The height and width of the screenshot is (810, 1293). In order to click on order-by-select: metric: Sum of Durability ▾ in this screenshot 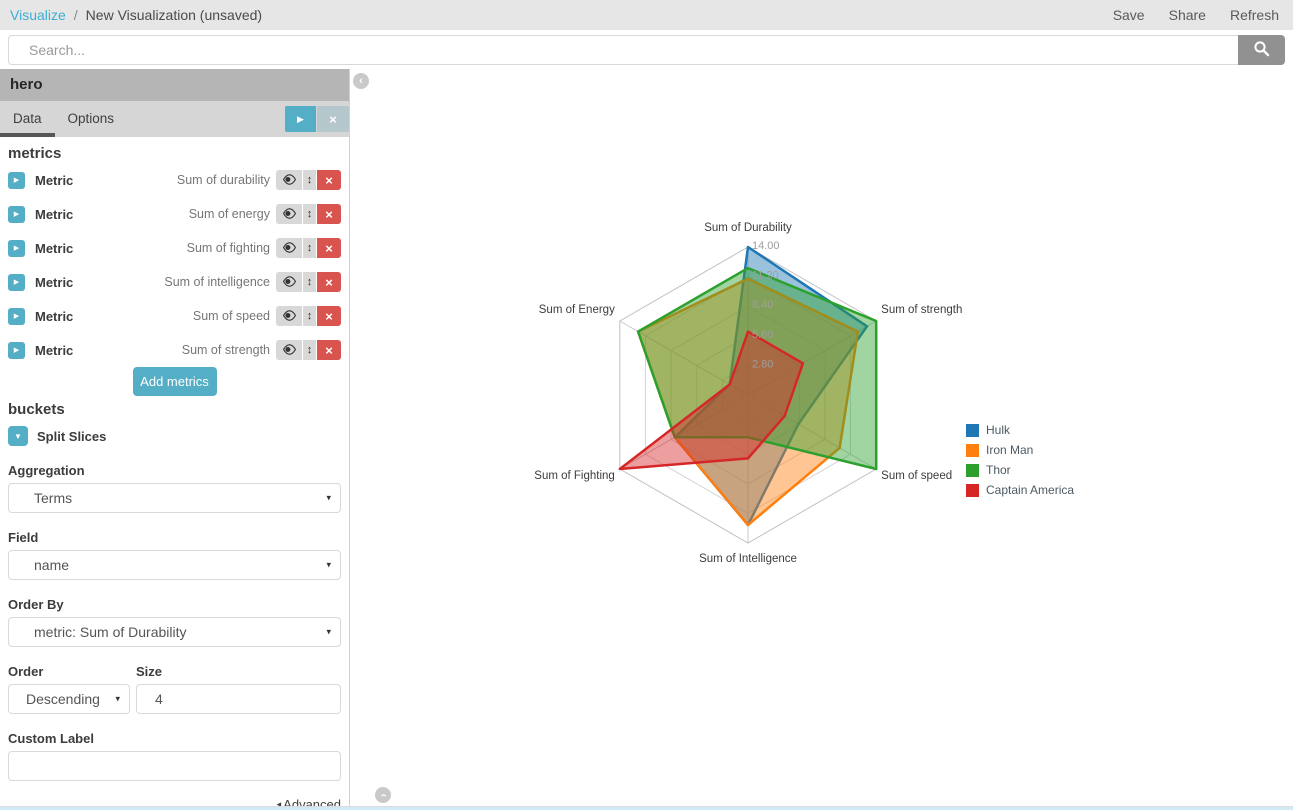, I will do `click(174, 632)`.